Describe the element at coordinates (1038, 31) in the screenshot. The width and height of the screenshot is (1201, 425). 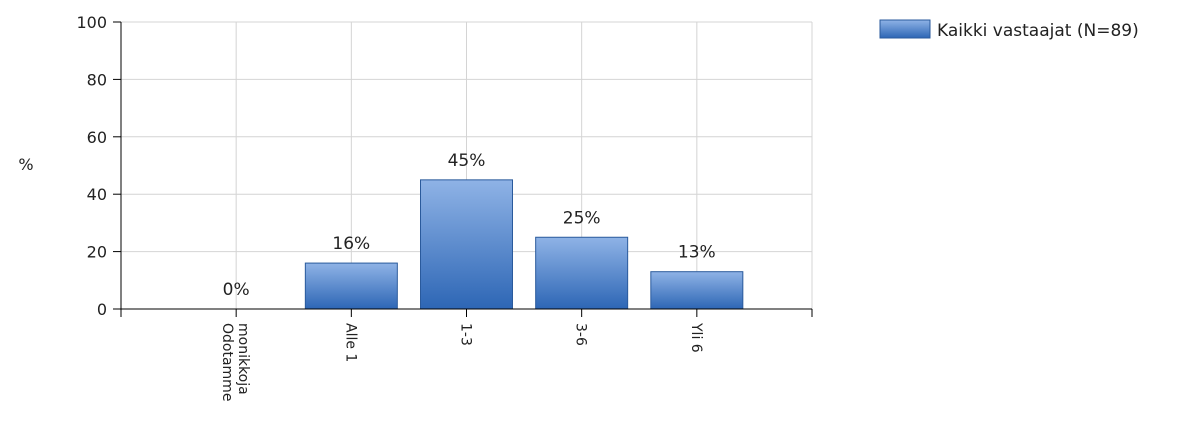
I see `legend-label: Kaikki vastaajat (N=89)` at that location.